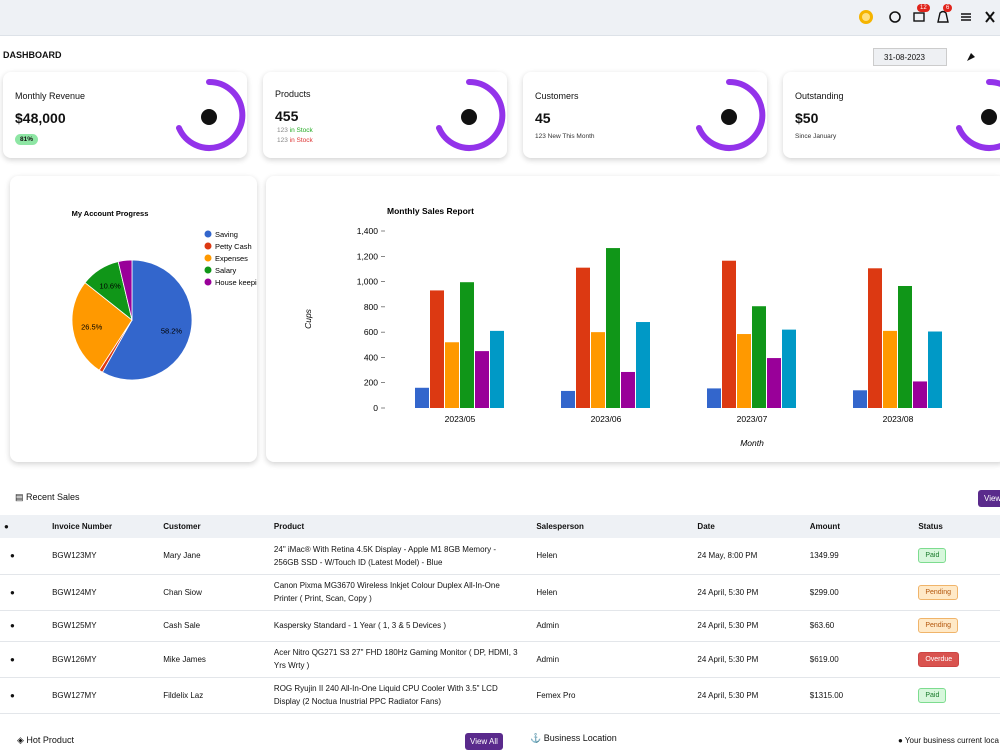  I want to click on cell: $1315.00, so click(826, 695).